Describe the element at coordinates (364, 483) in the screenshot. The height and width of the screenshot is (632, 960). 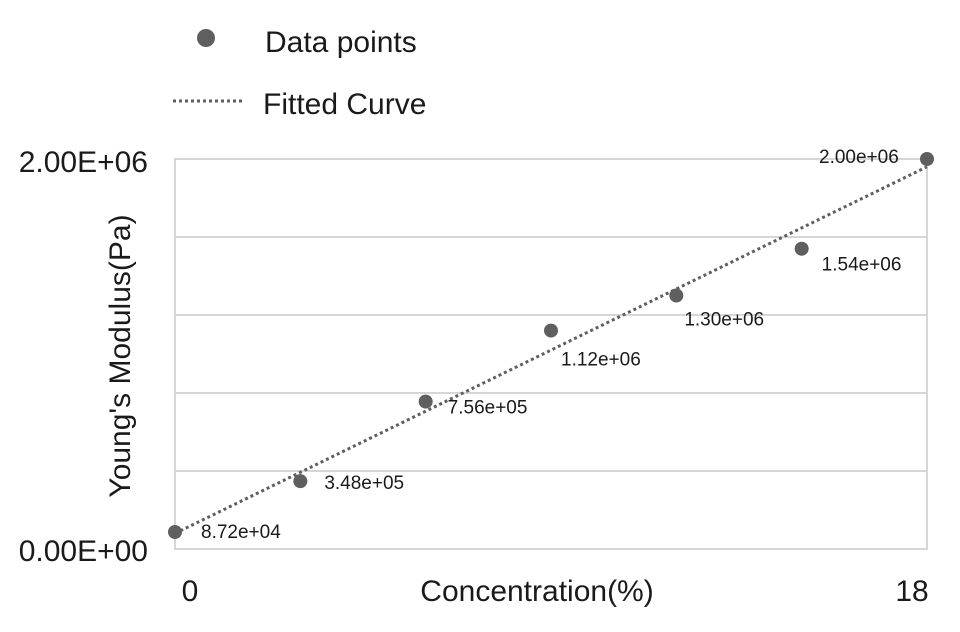
I see `data-label: 3.48e+05` at that location.